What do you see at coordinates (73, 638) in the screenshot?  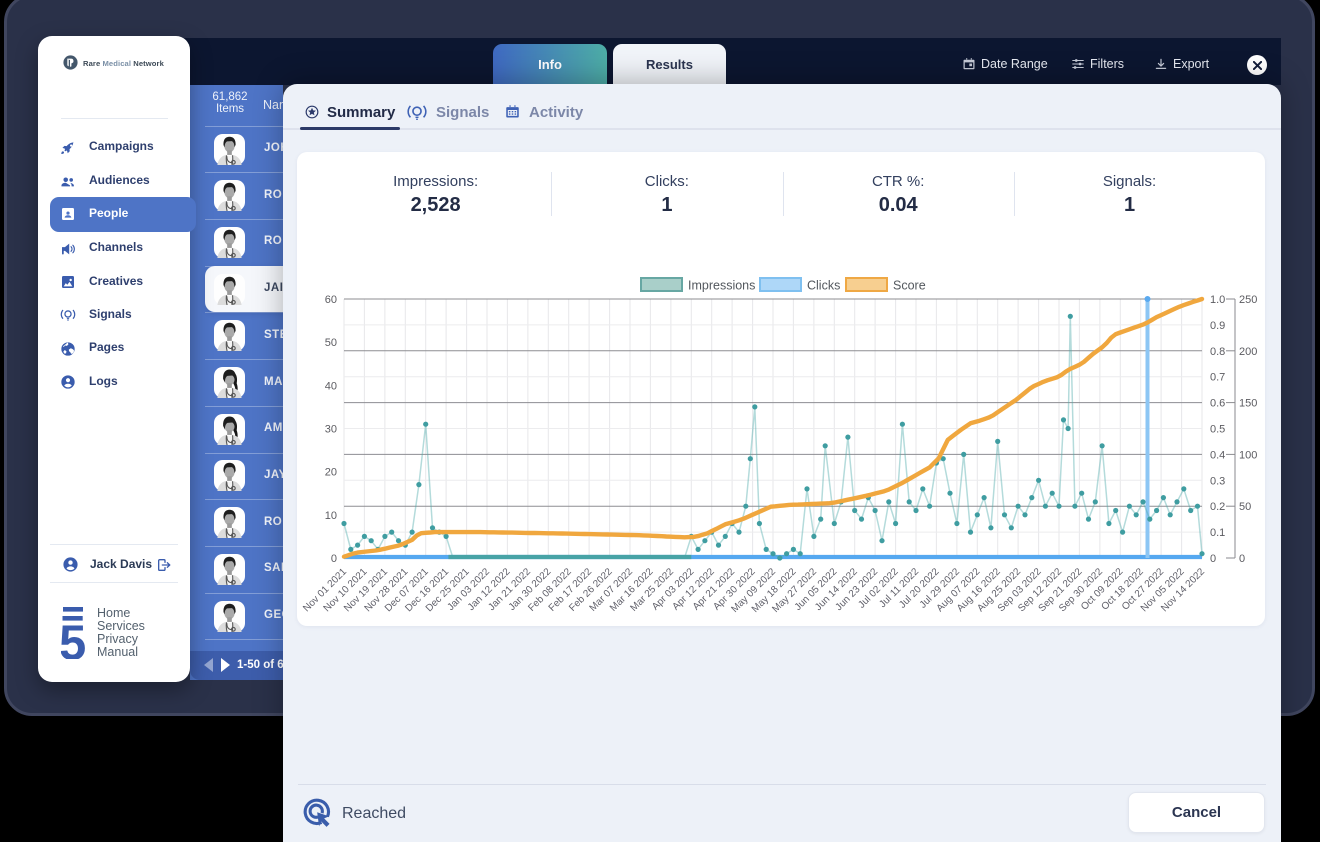 I see `svg-text: 5` at bounding box center [73, 638].